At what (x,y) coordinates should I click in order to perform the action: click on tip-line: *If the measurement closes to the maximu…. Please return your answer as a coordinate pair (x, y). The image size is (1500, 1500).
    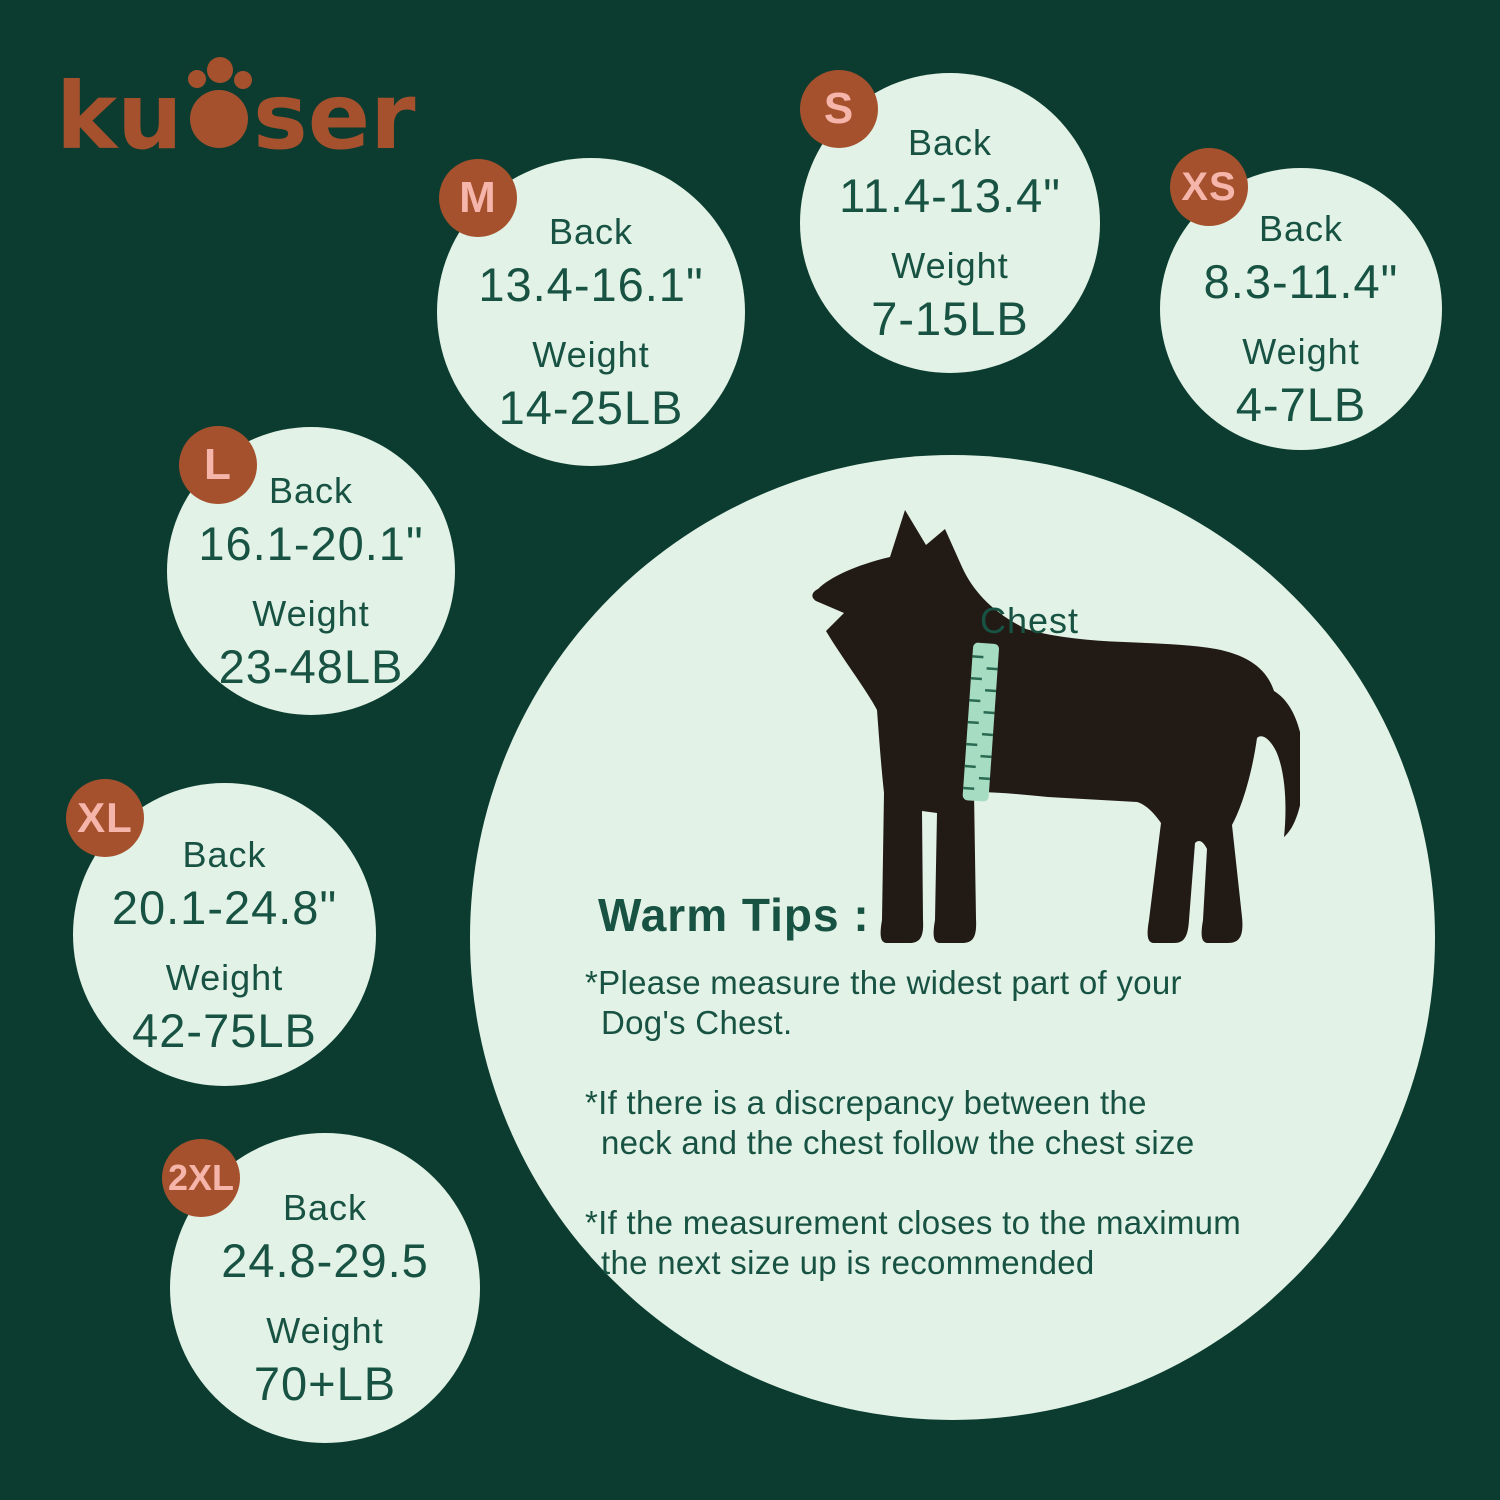
    Looking at the image, I should click on (913, 1222).